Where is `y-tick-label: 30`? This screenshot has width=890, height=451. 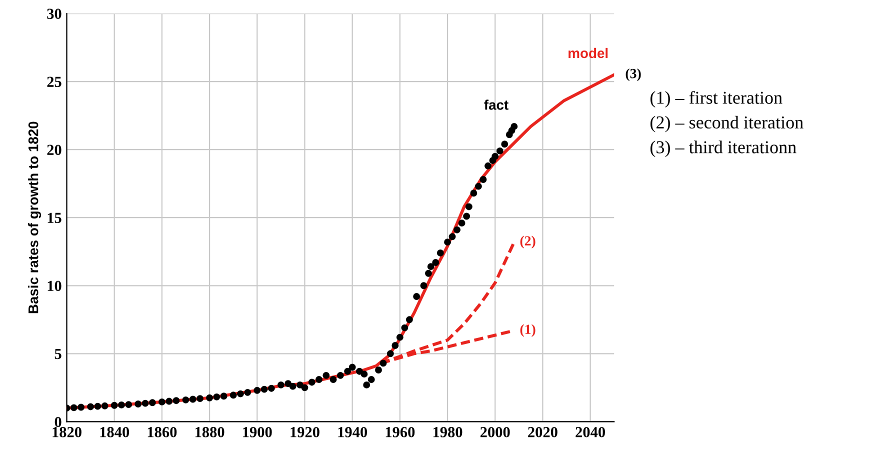 y-tick-label: 30 is located at coordinates (54, 13).